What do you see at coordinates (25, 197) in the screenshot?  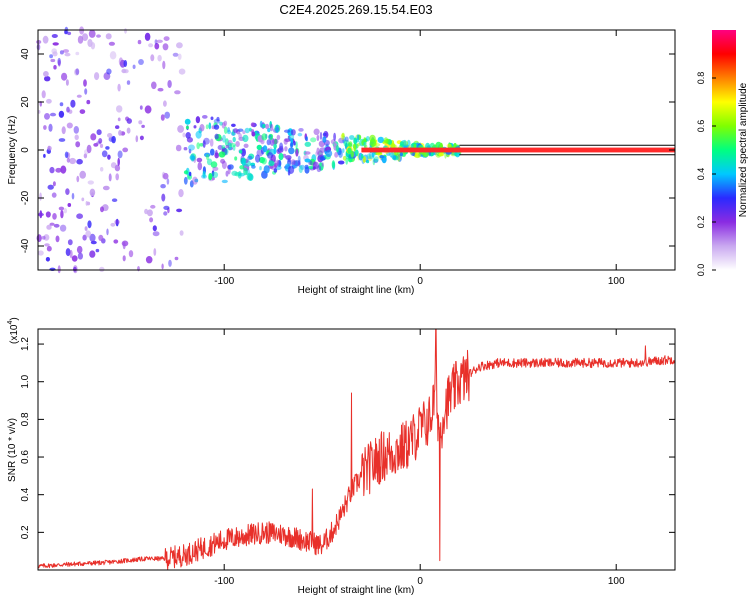 I see `y-tick-label: -20` at bounding box center [25, 197].